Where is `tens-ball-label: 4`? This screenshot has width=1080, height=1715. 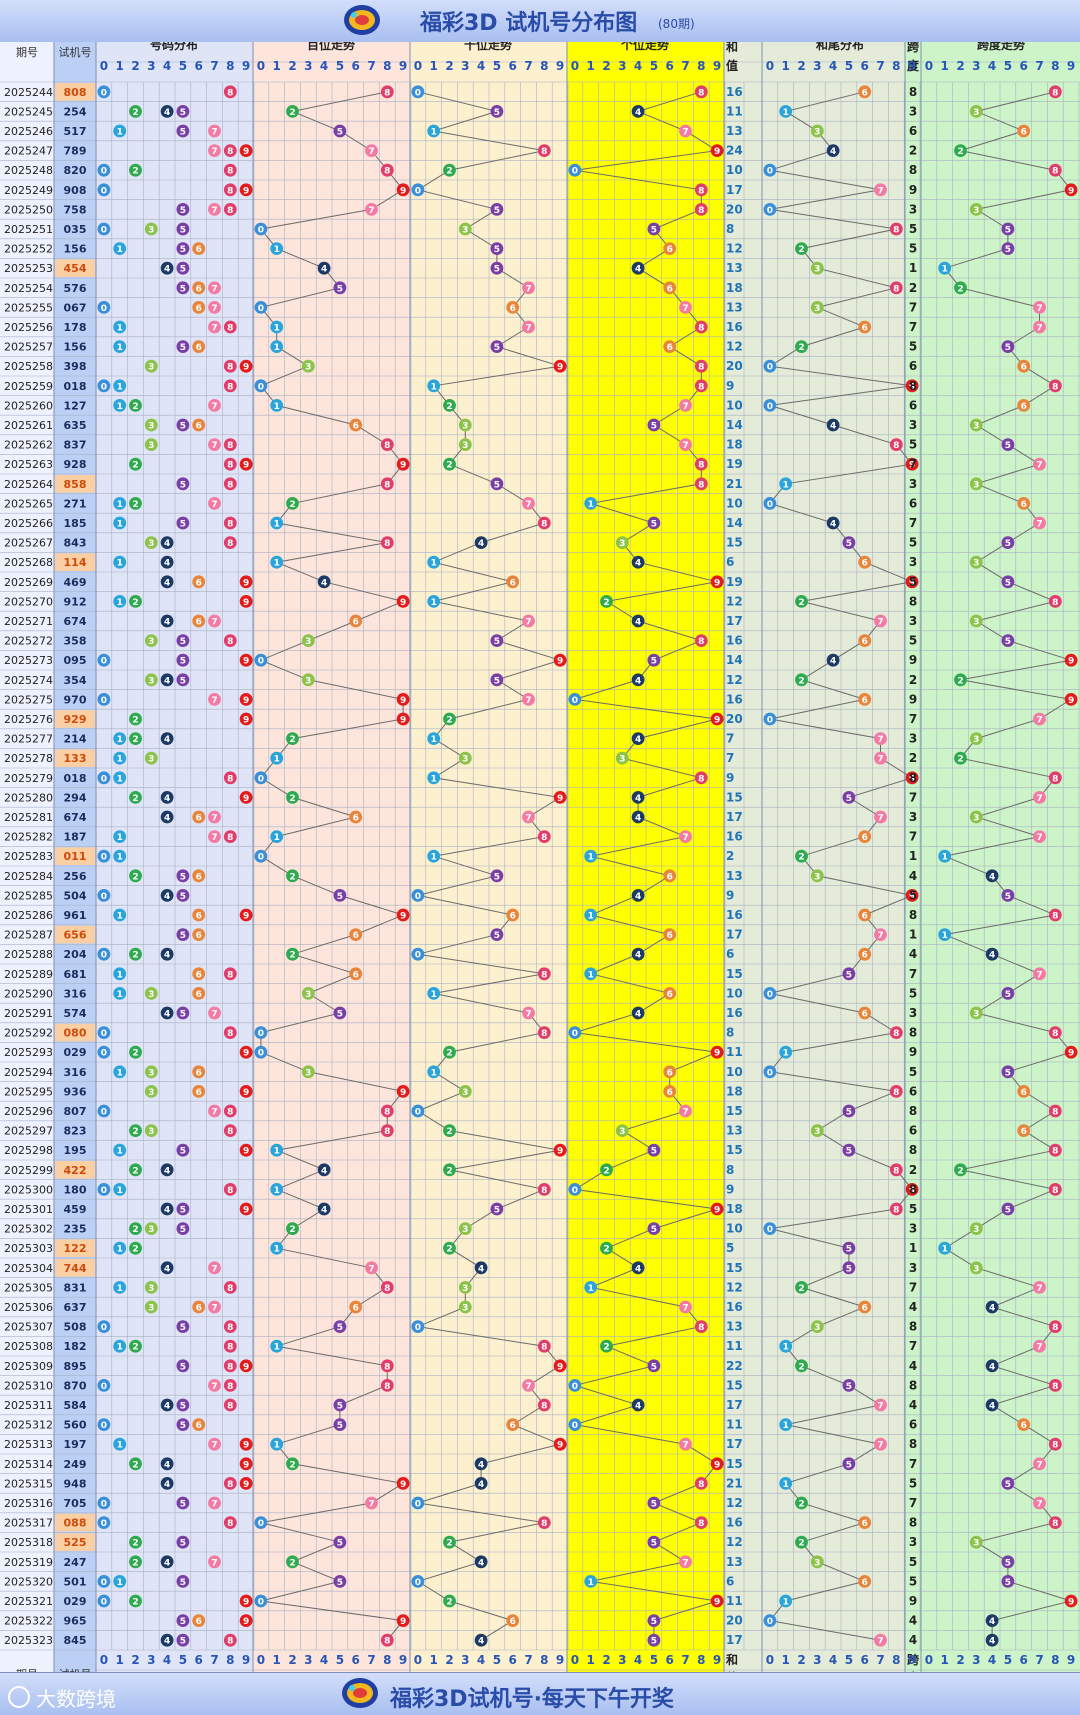
tens-ball-label: 4 is located at coordinates (481, 1642).